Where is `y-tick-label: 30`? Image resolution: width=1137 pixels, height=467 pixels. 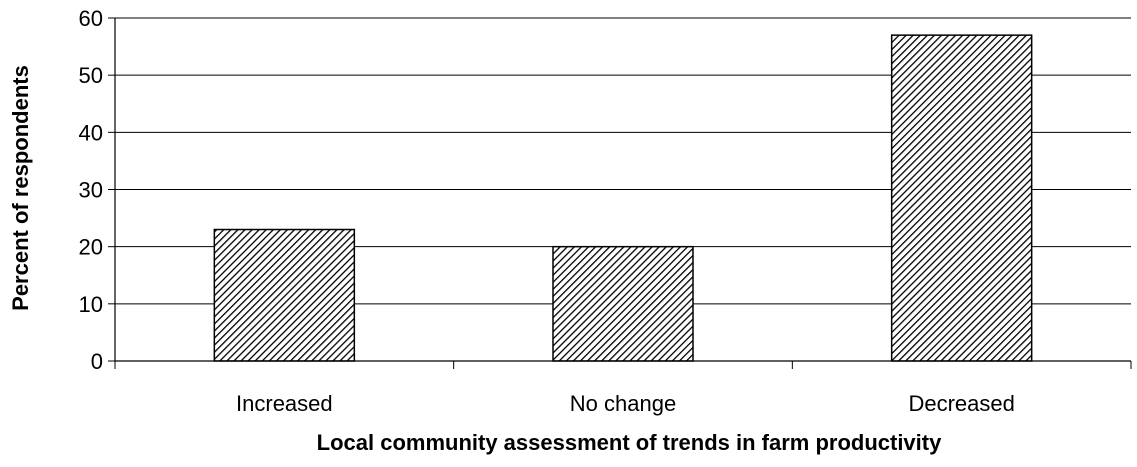 y-tick-label: 30 is located at coordinates (91, 190).